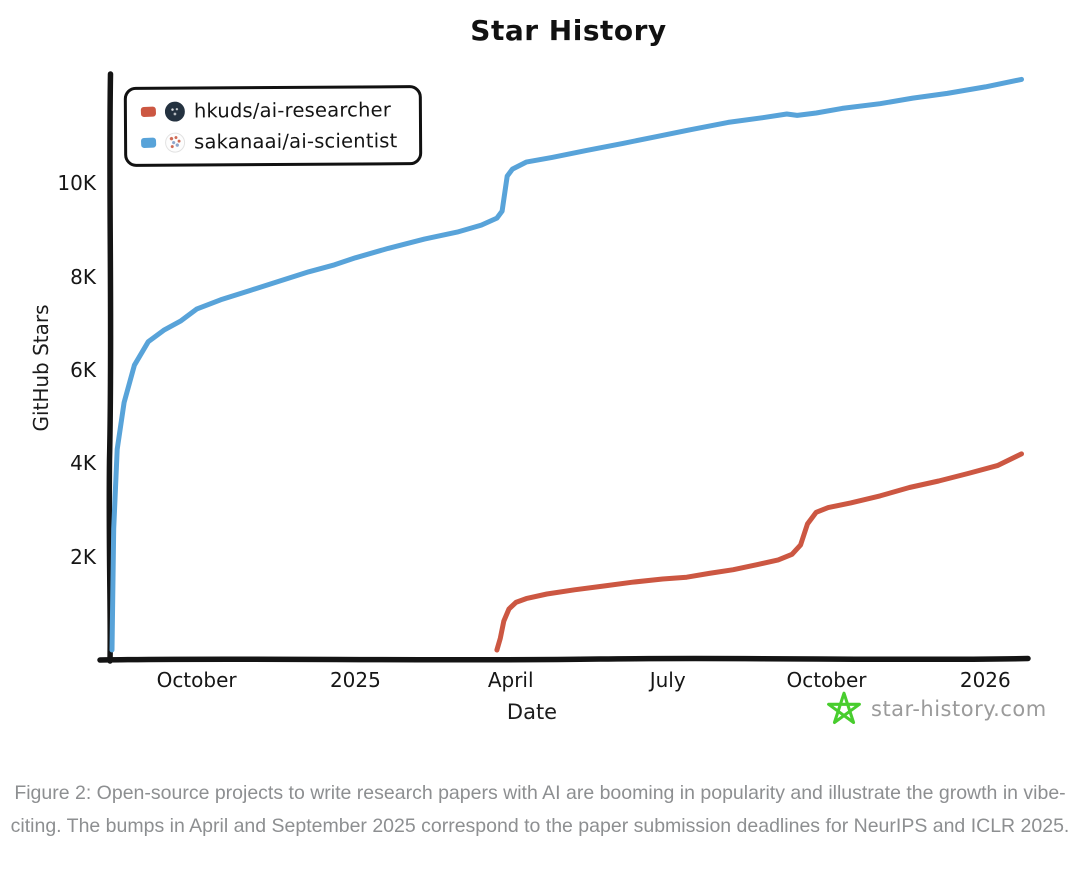  What do you see at coordinates (110, 367) in the screenshot?
I see `y-axis` at bounding box center [110, 367].